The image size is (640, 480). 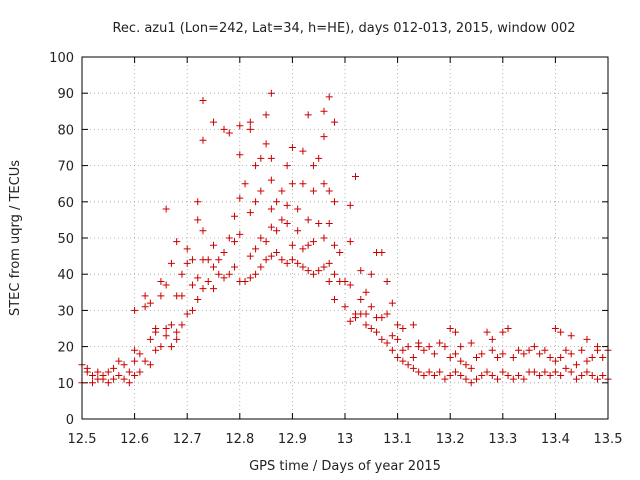 What do you see at coordinates (65, 311) in the screenshot?
I see `y-tick-label: 30` at bounding box center [65, 311].